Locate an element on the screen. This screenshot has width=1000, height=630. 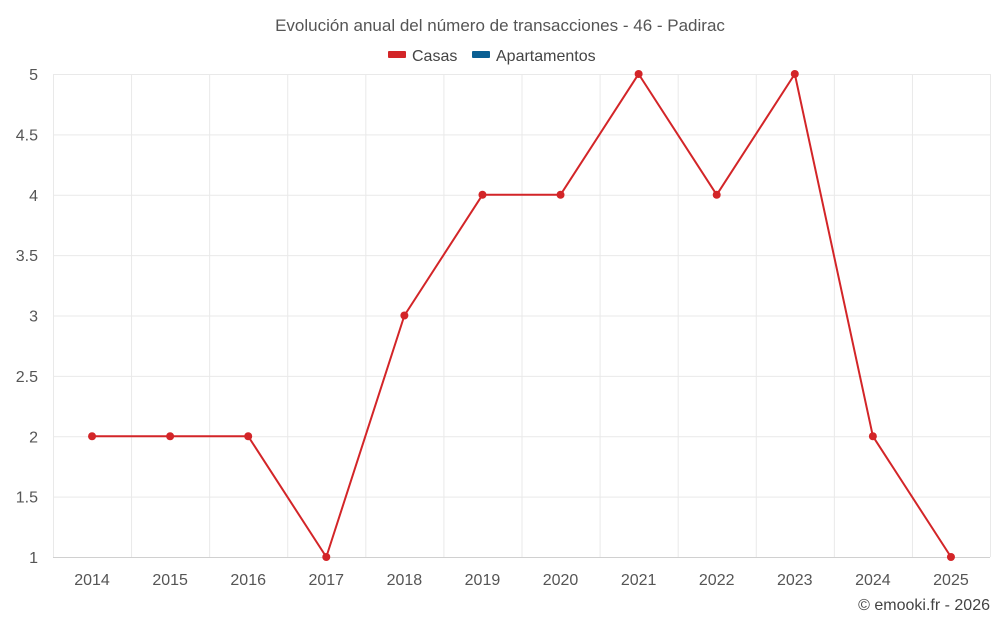
x-tick-label: 2022 is located at coordinates (717, 580).